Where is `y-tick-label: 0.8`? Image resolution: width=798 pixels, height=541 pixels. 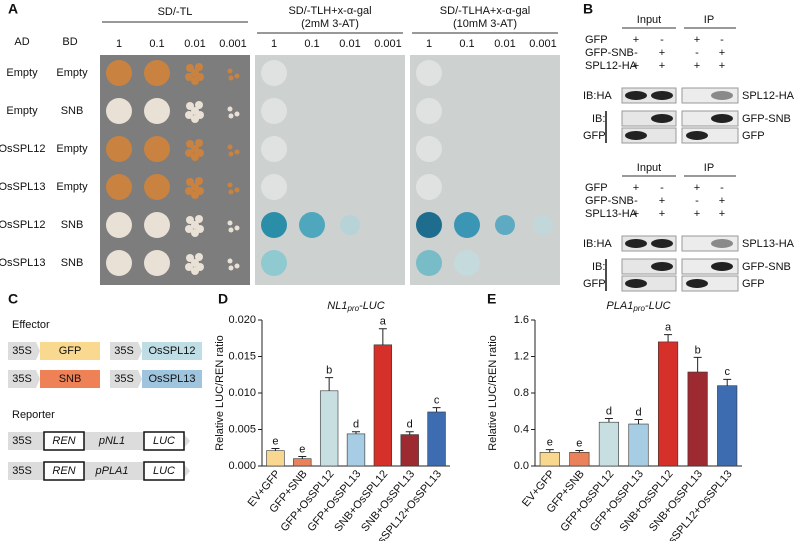
y-tick-label: 0.8 is located at coordinates (521, 393).